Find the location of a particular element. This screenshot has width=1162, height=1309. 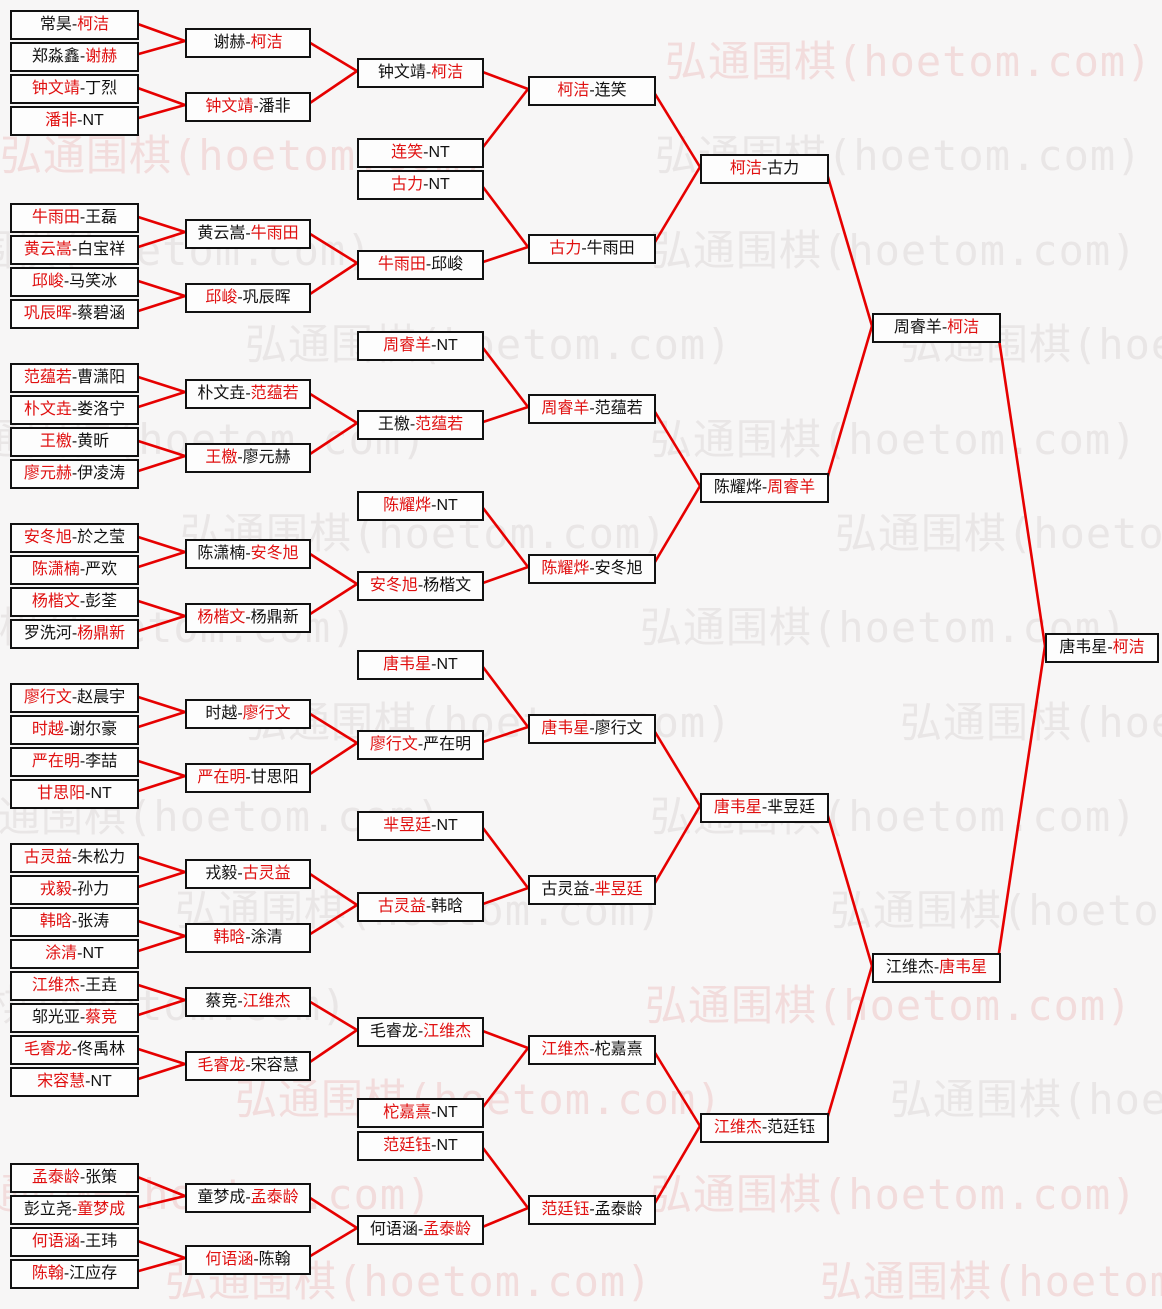

player-b: 范廷钰 is located at coordinates (791, 1127).